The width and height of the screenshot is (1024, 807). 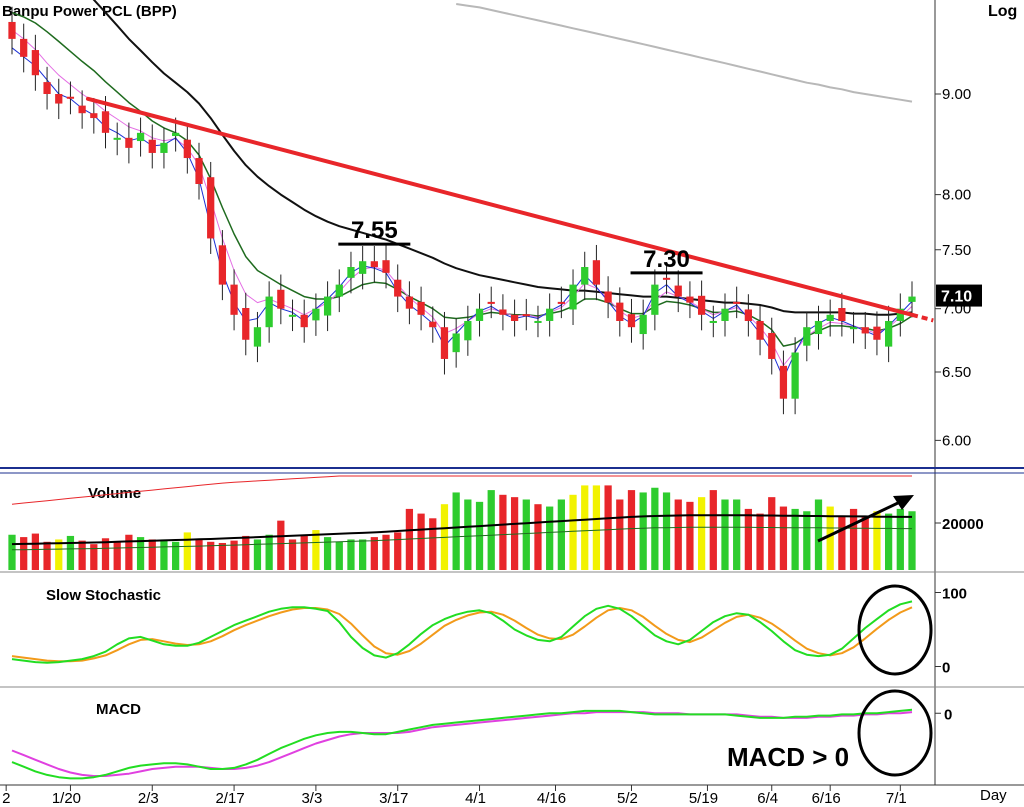 I want to click on volume-trend-arrow, so click(x=859, y=521).